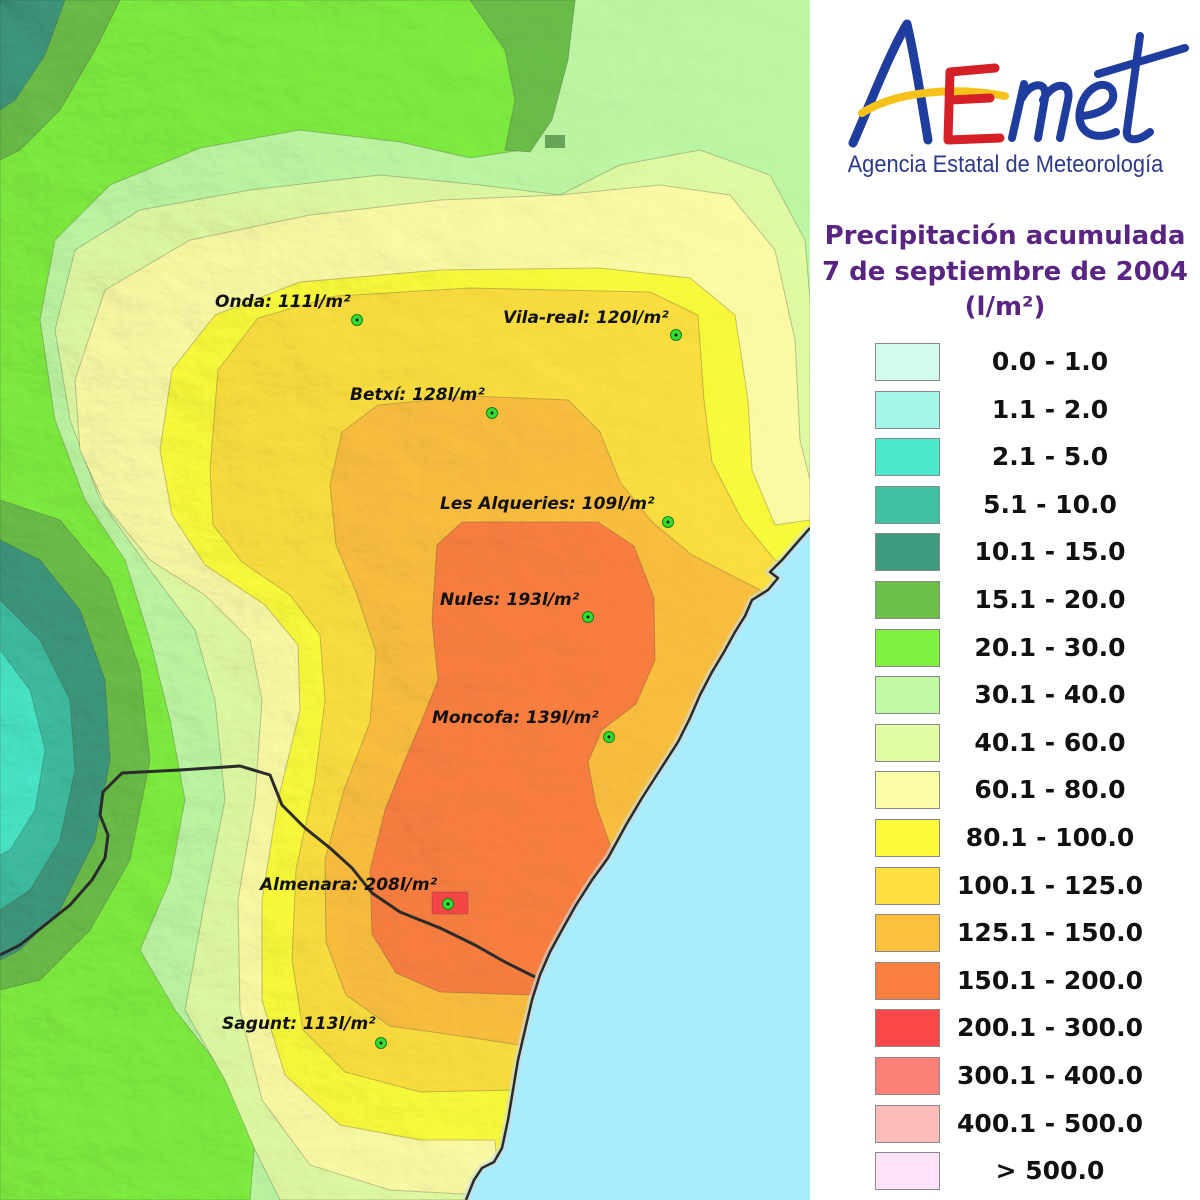 The width and height of the screenshot is (1200, 1200). What do you see at coordinates (1040, 111) in the screenshot?
I see `logo-letter-m` at bounding box center [1040, 111].